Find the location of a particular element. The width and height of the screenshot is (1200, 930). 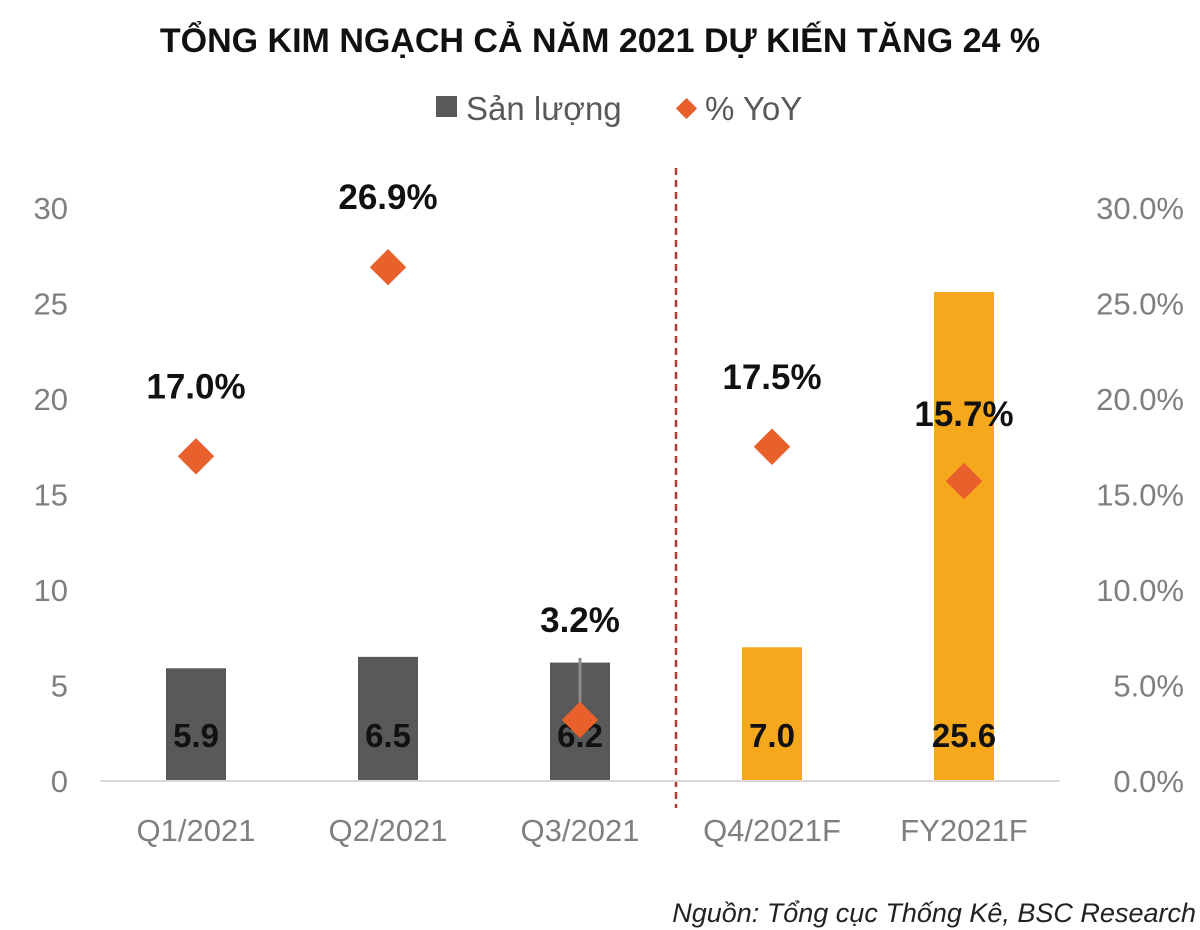

left-tick-label: 25 is located at coordinates (51, 304).